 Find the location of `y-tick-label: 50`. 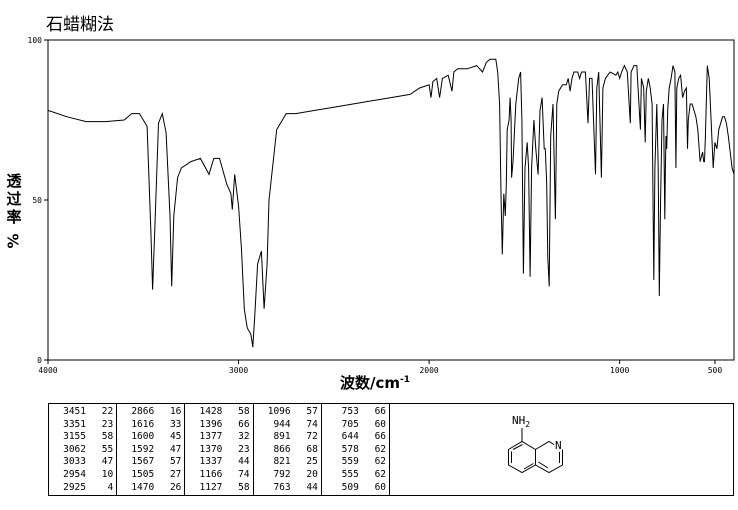

y-tick-label: 50 is located at coordinates (37, 200).